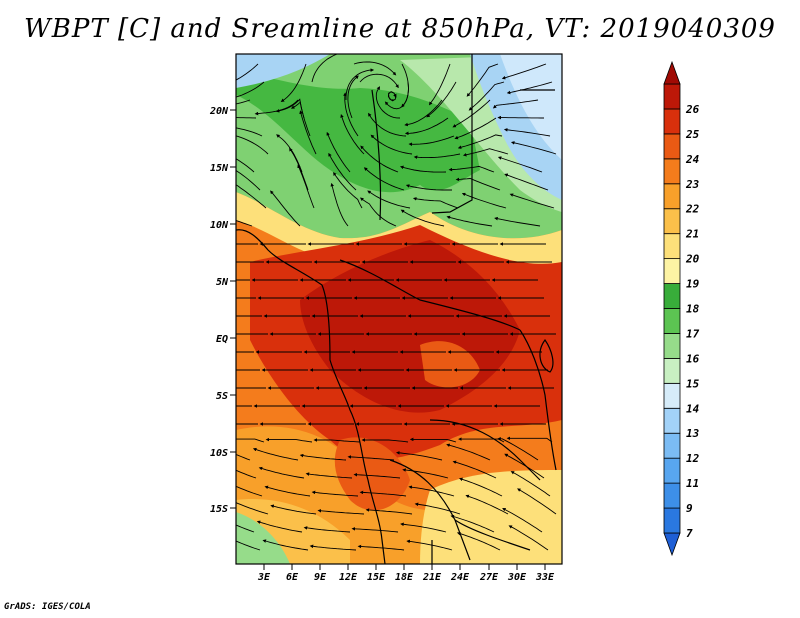  I want to click on lon-label: 12E, so click(348, 577).